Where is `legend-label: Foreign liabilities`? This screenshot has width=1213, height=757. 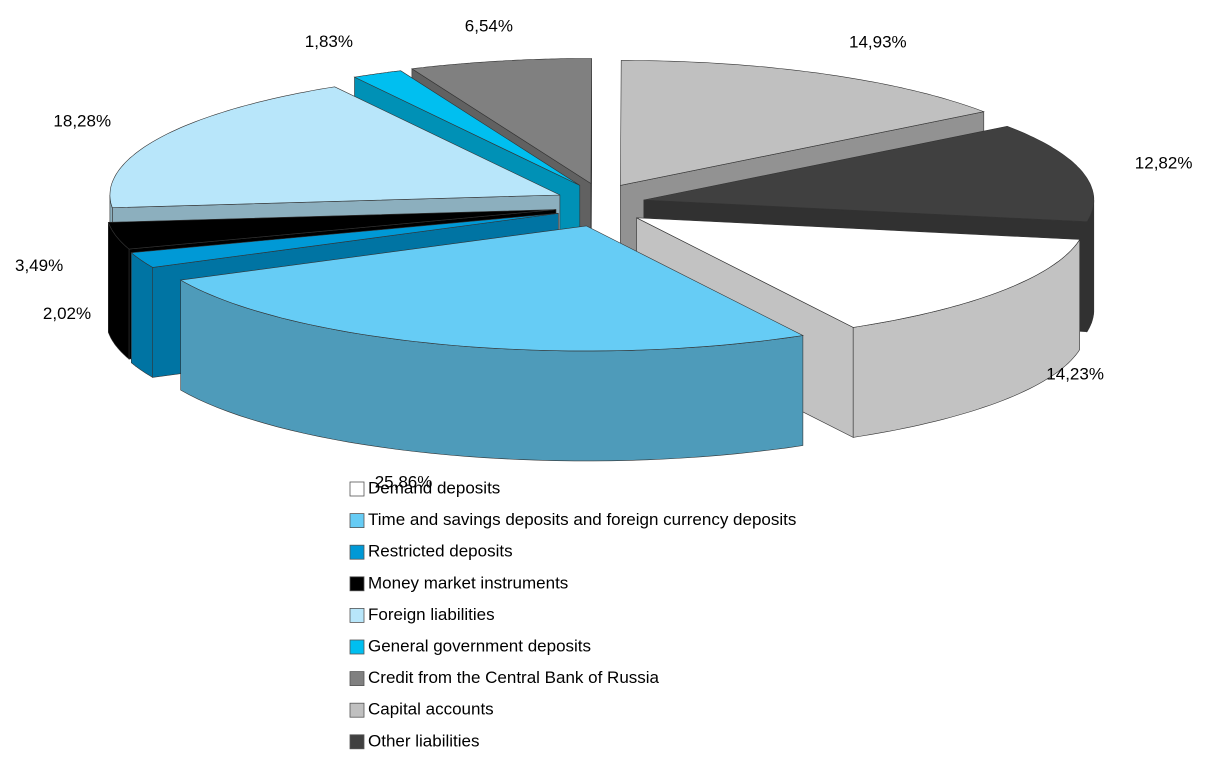 legend-label: Foreign liabilities is located at coordinates (431, 614).